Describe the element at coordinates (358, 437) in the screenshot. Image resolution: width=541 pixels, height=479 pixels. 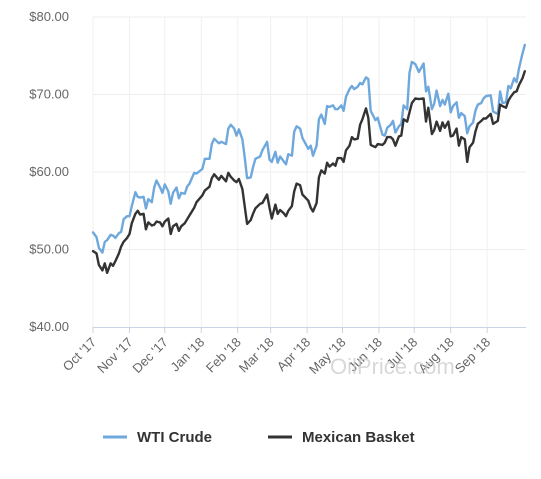
I see `legend-label: Mexican Basket` at that location.